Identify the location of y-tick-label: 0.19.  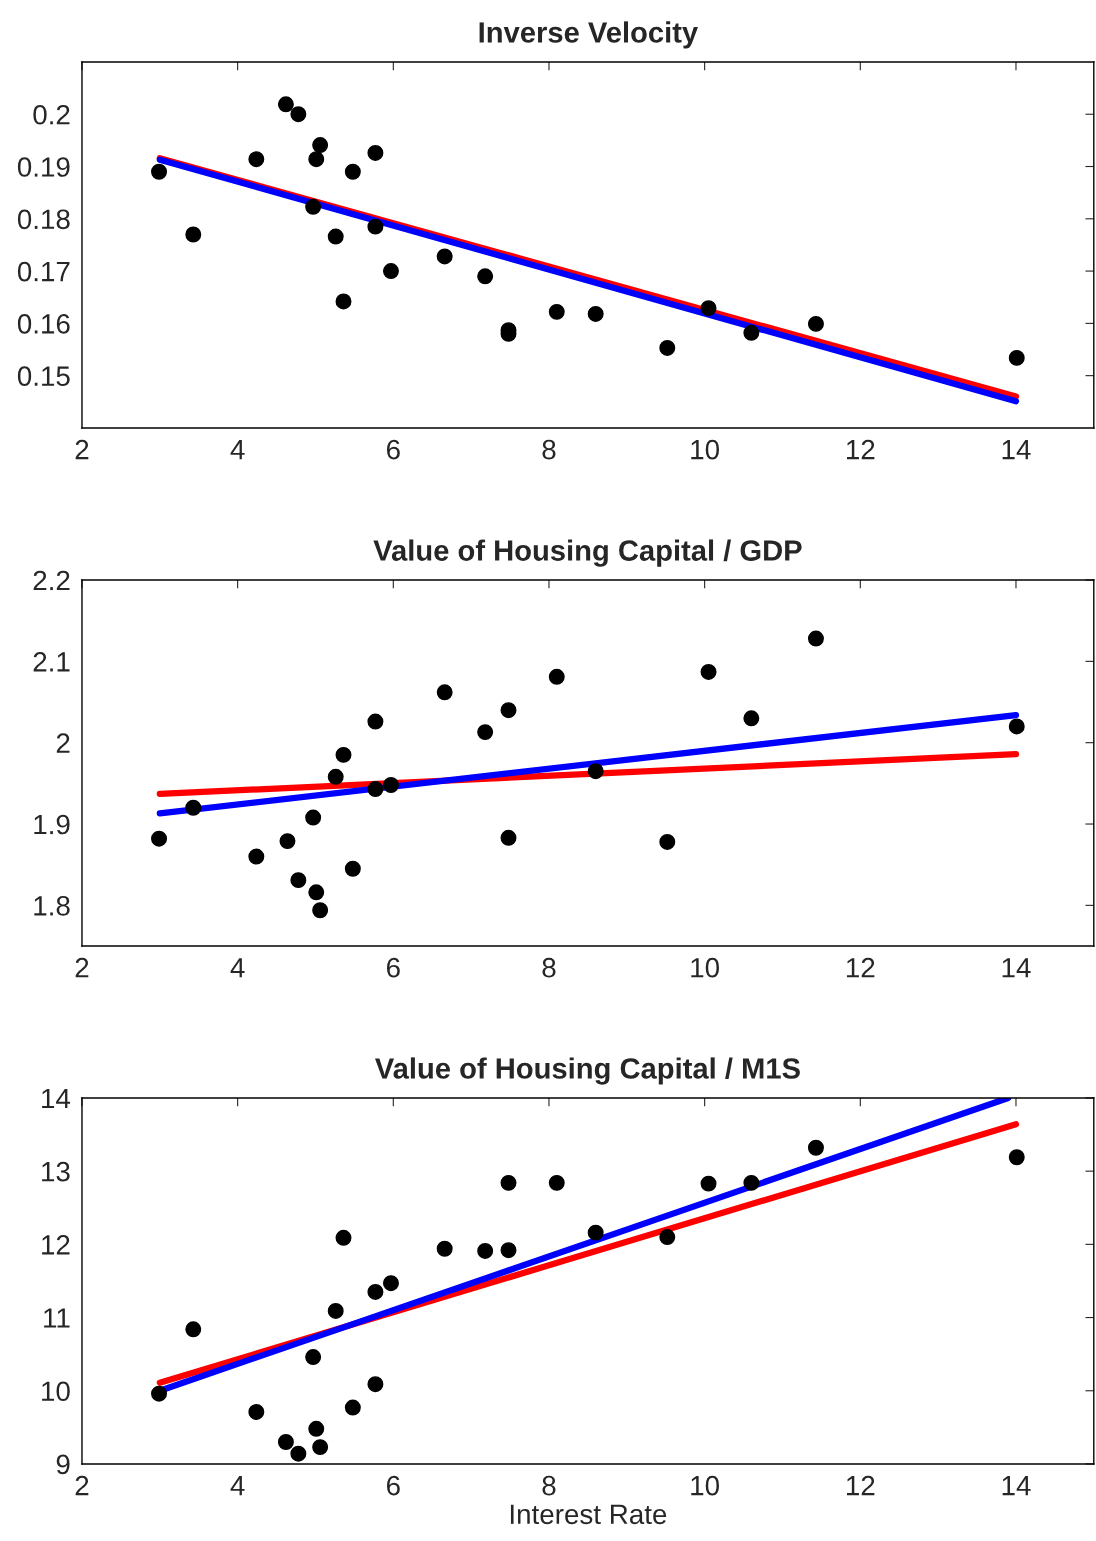
(43, 167).